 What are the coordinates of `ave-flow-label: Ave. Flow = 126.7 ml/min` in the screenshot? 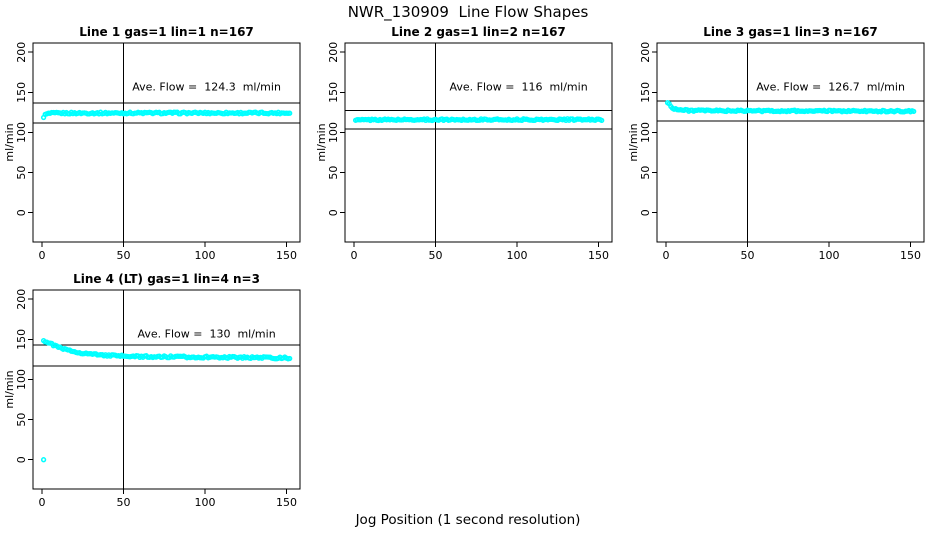 It's located at (830, 87).